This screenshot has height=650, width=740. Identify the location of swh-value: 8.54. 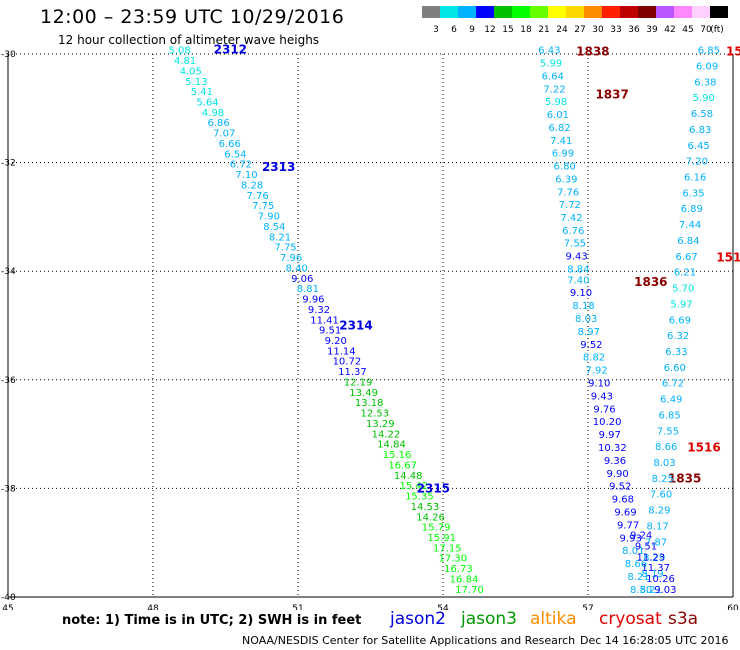
(274, 227).